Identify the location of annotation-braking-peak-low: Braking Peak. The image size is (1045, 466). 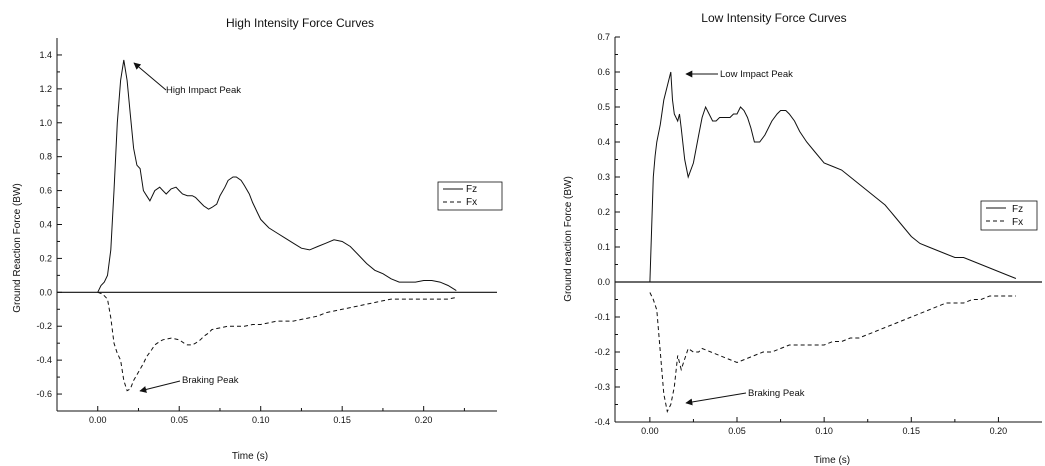
(776, 393).